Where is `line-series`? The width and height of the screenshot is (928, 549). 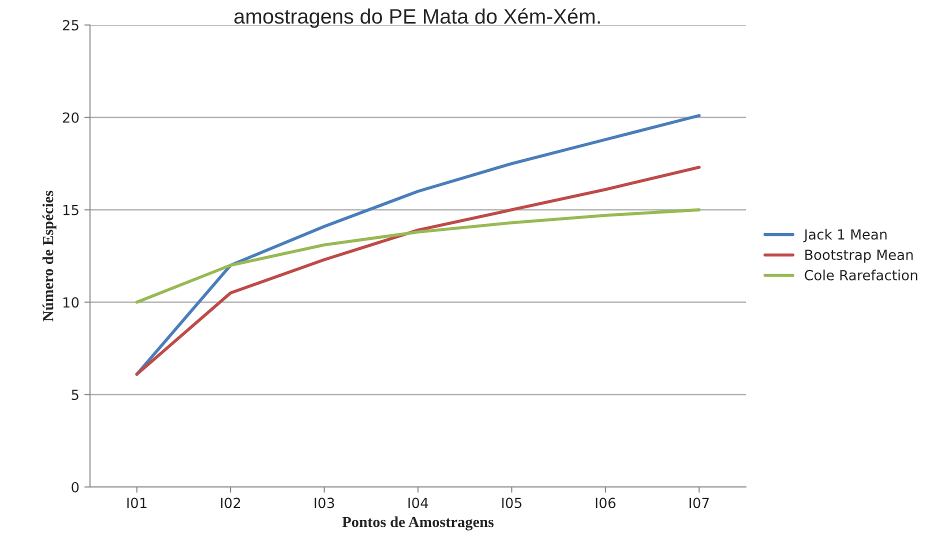
line-series is located at coordinates (418, 256).